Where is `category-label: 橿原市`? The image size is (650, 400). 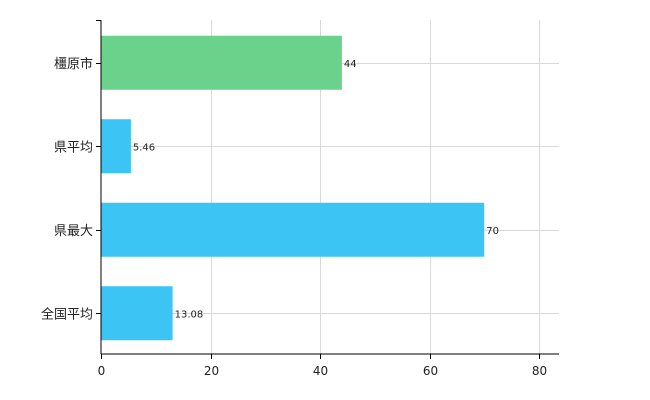
category-label: 橿原市 is located at coordinates (73, 64).